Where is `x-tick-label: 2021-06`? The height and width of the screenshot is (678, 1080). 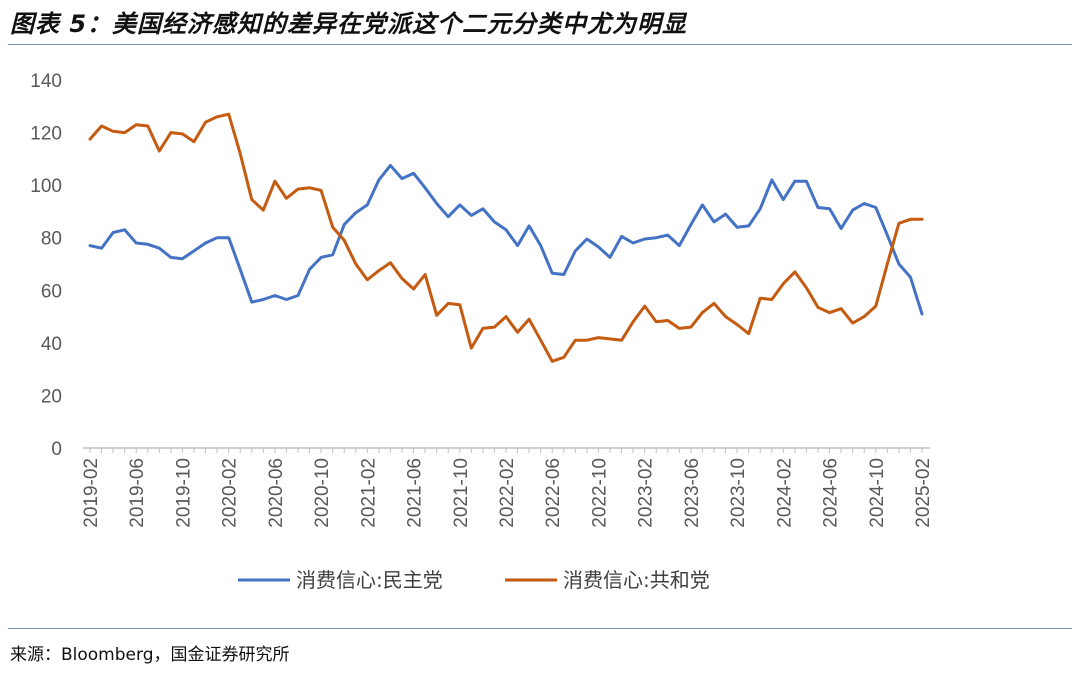
x-tick-label: 2021-06 is located at coordinates (415, 493).